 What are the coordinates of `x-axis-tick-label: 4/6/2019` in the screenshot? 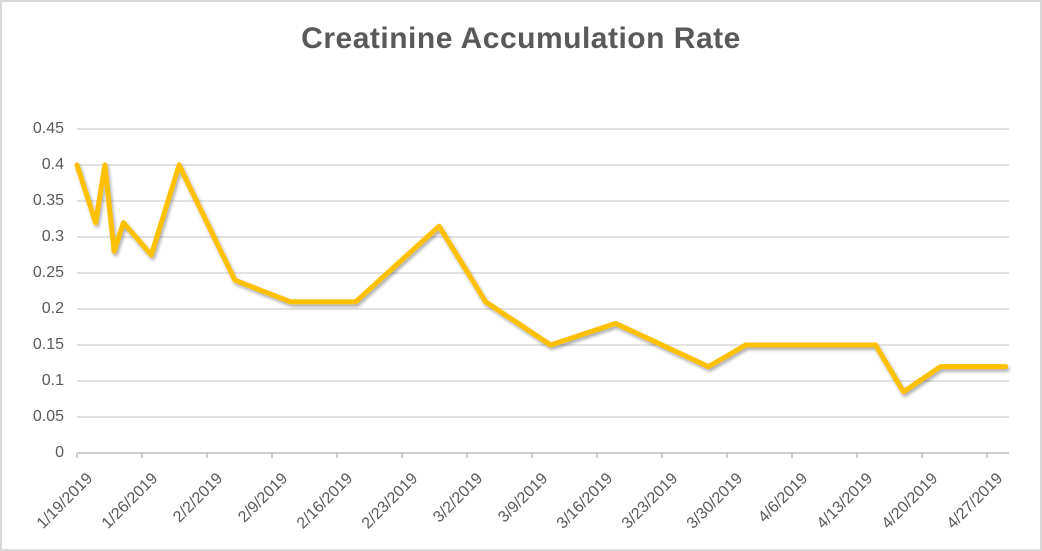 It's located at (783, 498).